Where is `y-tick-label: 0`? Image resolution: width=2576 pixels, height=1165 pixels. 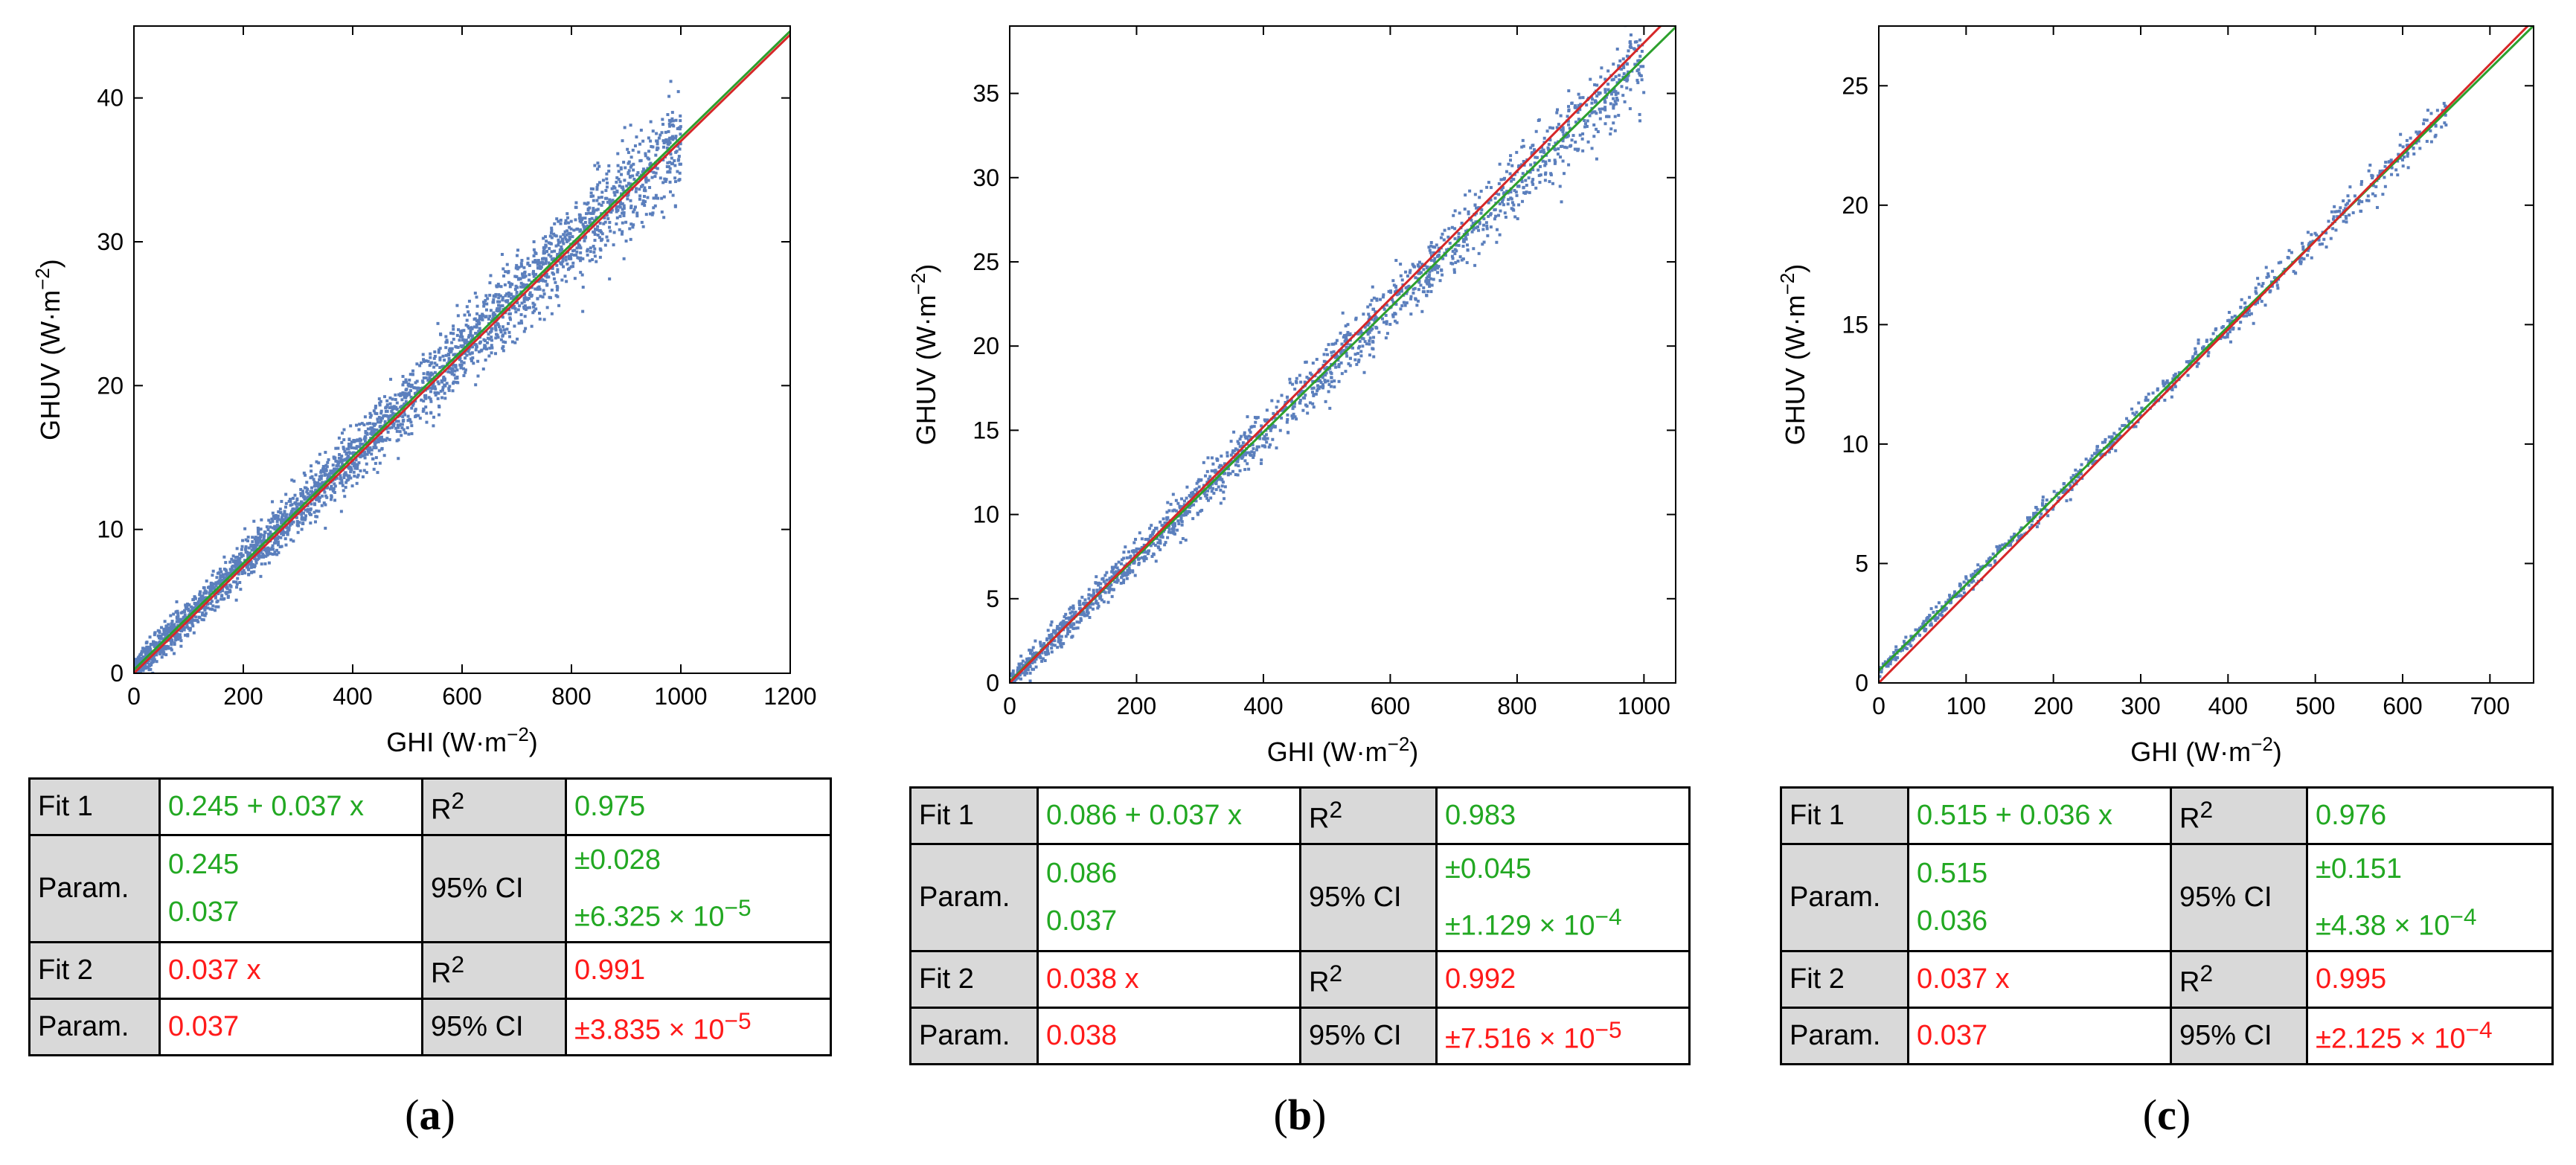 y-tick-label: 0 is located at coordinates (117, 673).